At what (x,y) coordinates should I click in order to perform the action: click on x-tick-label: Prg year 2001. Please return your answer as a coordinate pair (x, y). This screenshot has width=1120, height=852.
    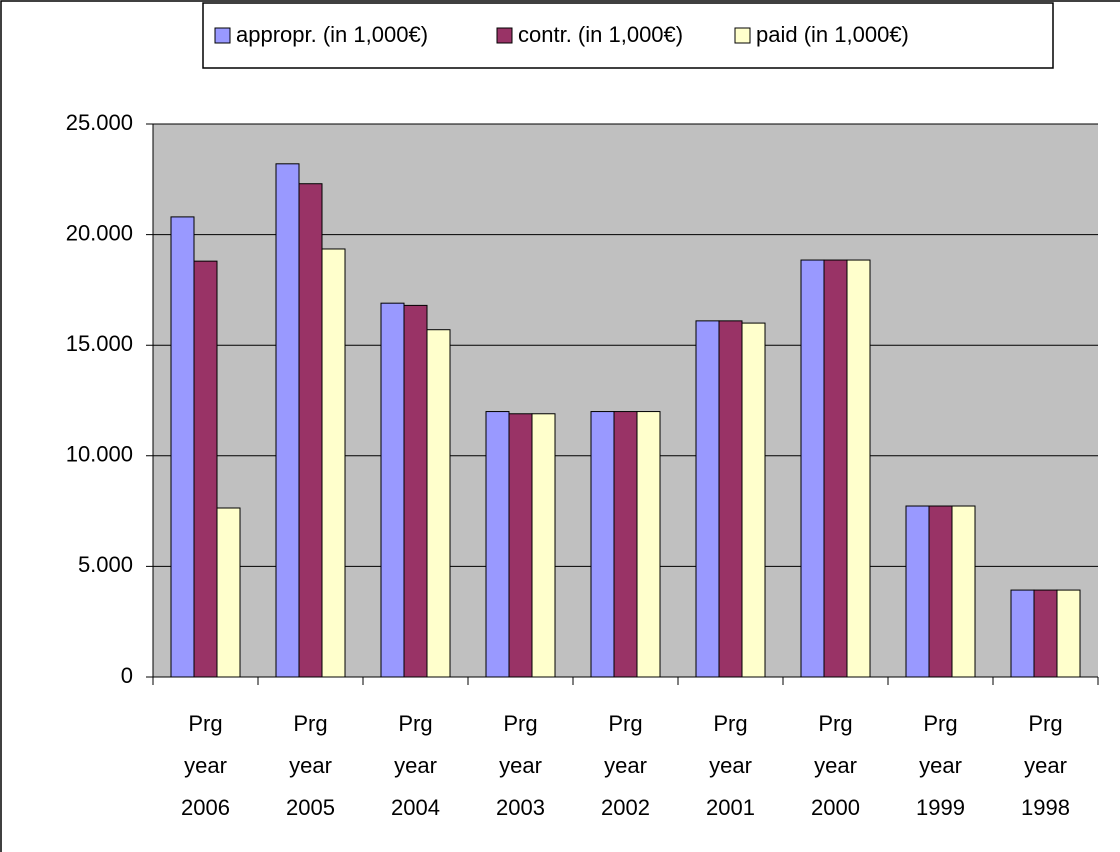
    Looking at the image, I should click on (730, 765).